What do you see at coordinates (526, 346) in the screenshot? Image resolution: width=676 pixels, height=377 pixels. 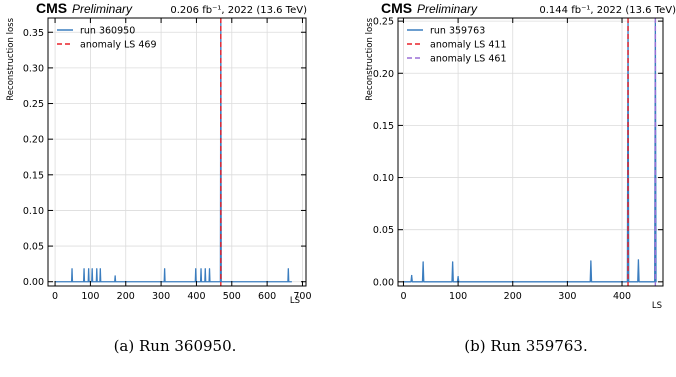 I see `figure-caption: (b) Run 359763.` at bounding box center [526, 346].